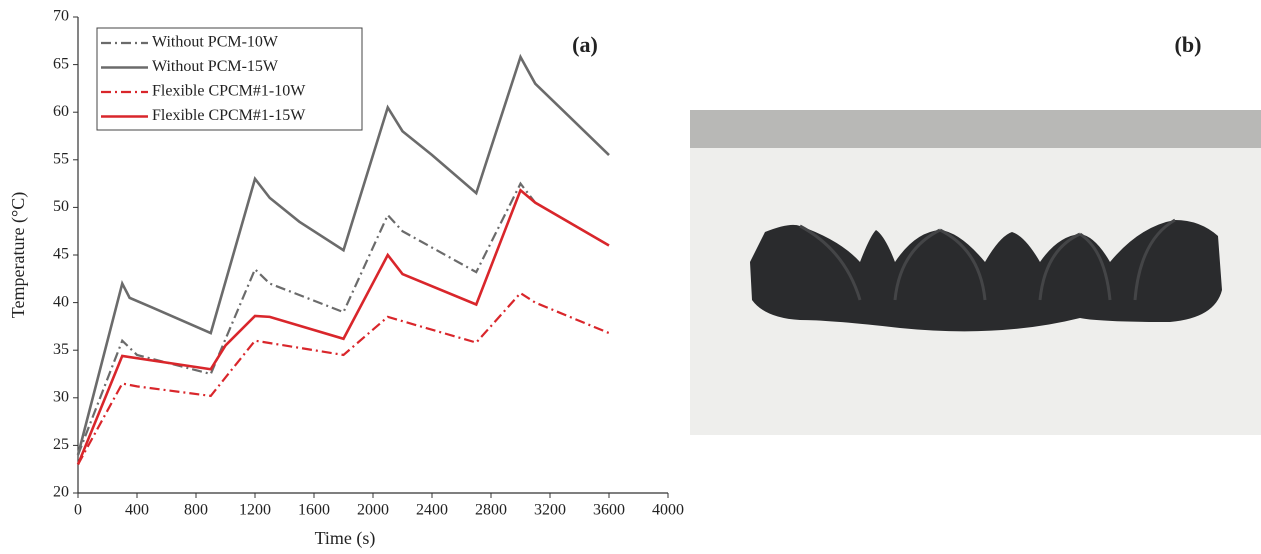  I want to click on x-tick-label: 1600, so click(314, 510).